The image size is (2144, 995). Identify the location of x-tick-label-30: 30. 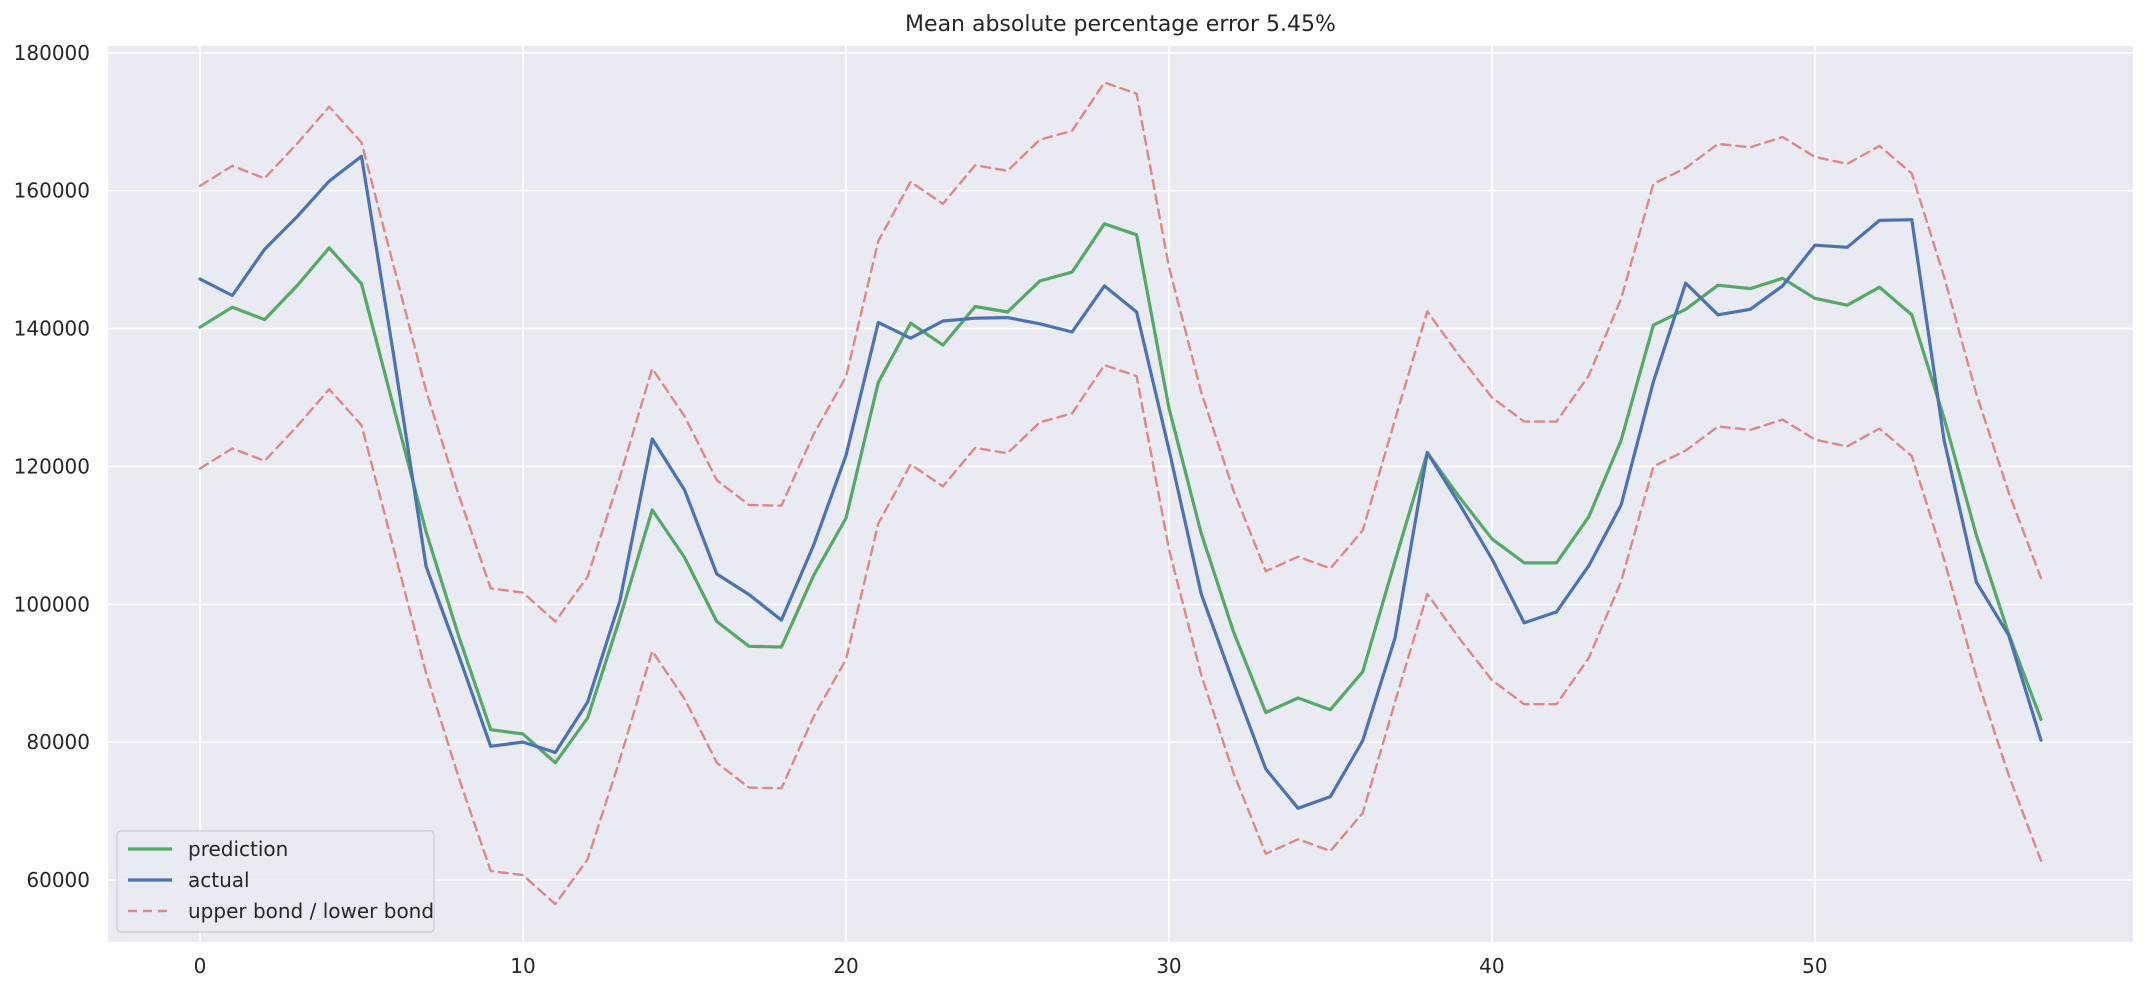
(1168, 966).